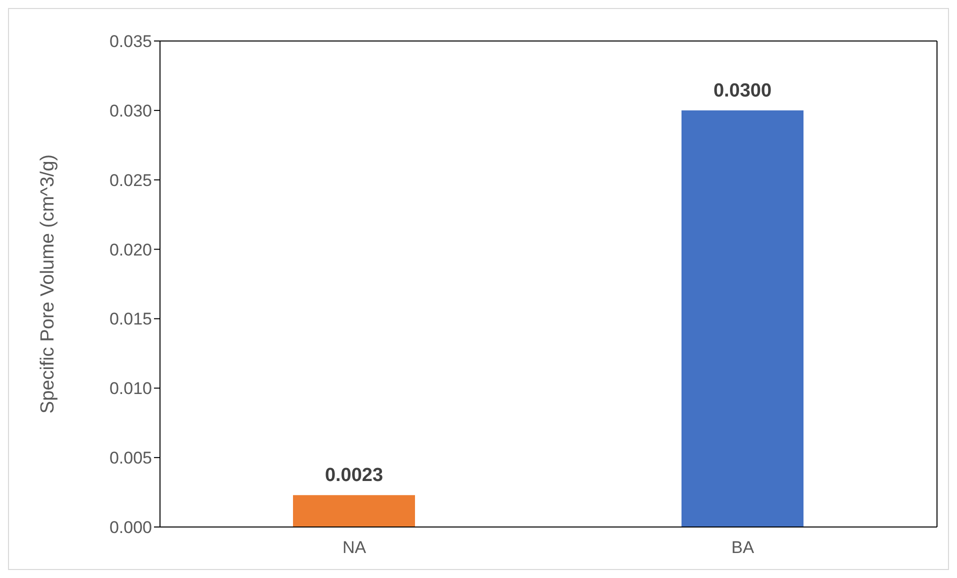  What do you see at coordinates (130, 250) in the screenshot?
I see `y-tick-label: 0.020` at bounding box center [130, 250].